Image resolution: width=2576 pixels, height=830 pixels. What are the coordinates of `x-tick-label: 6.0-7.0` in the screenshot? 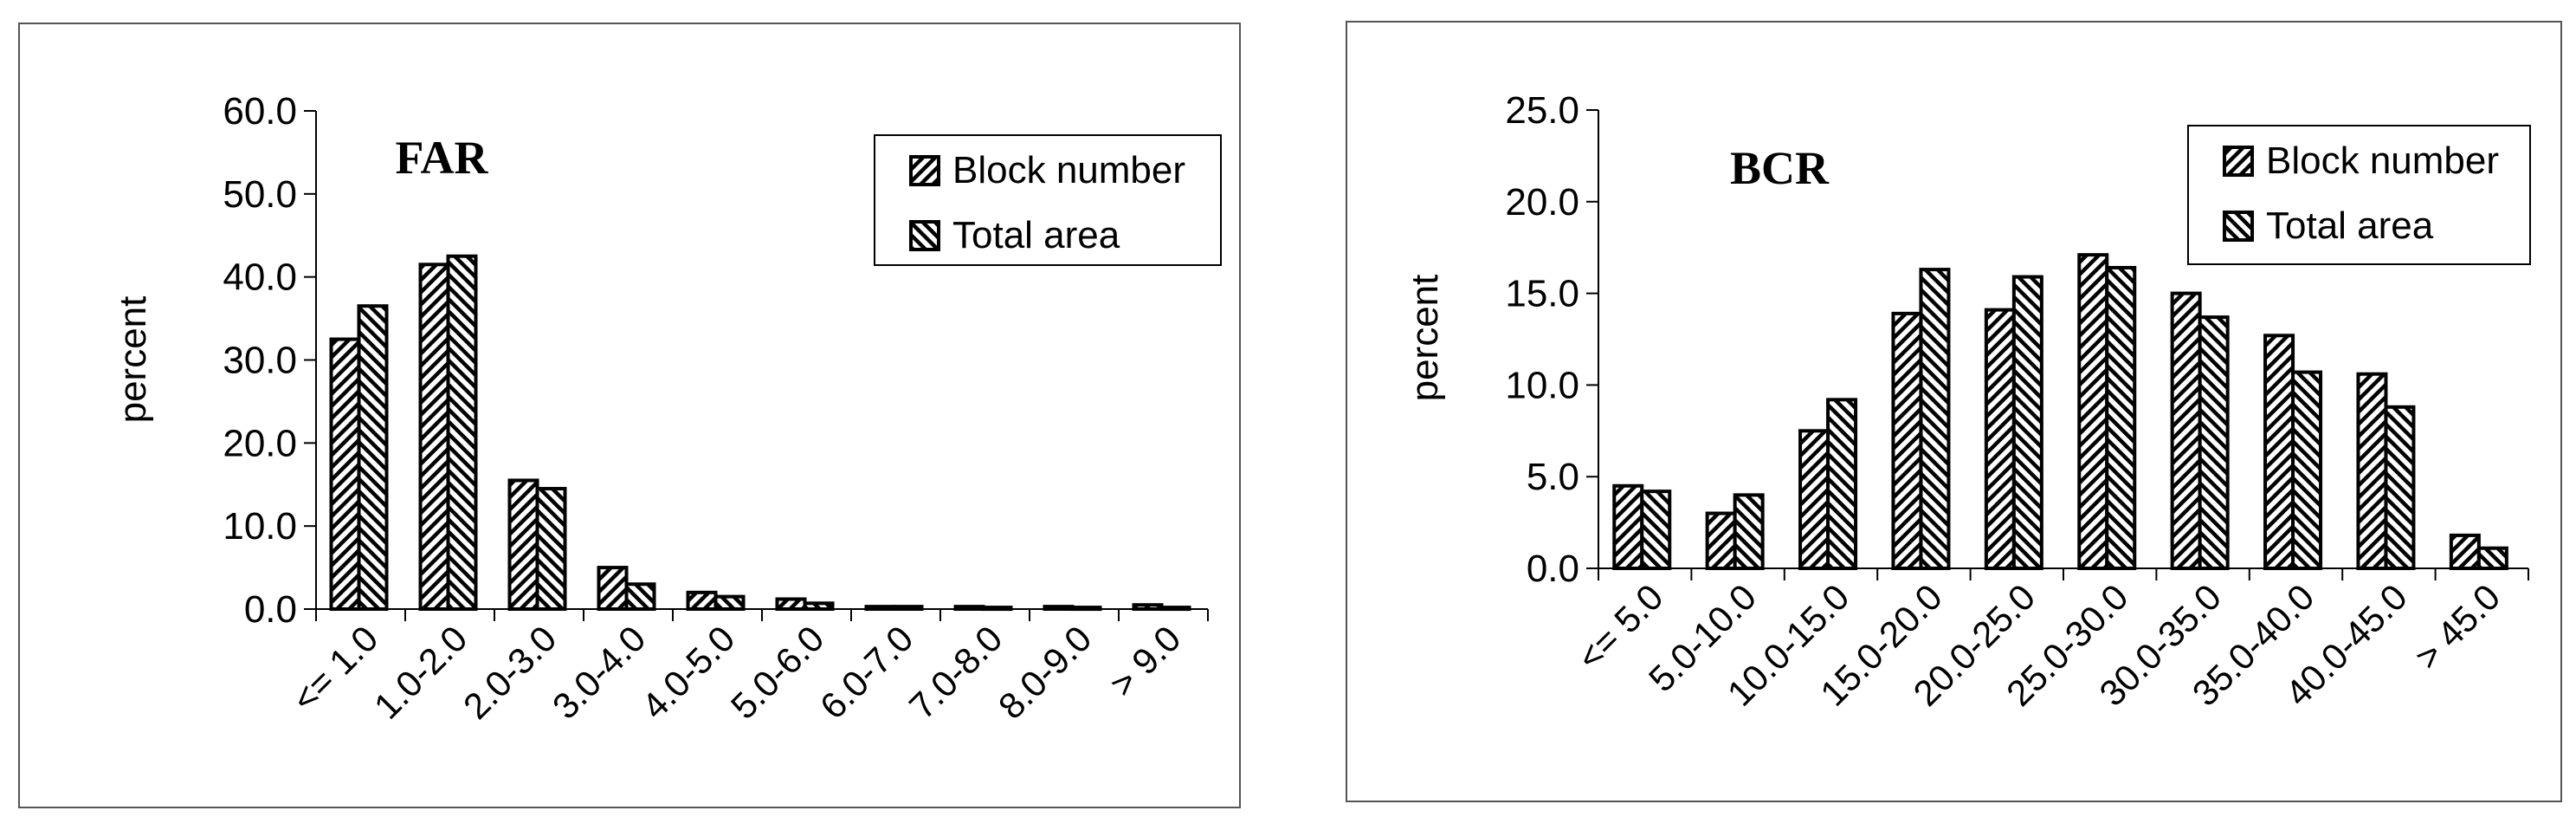 It's located at (866, 672).